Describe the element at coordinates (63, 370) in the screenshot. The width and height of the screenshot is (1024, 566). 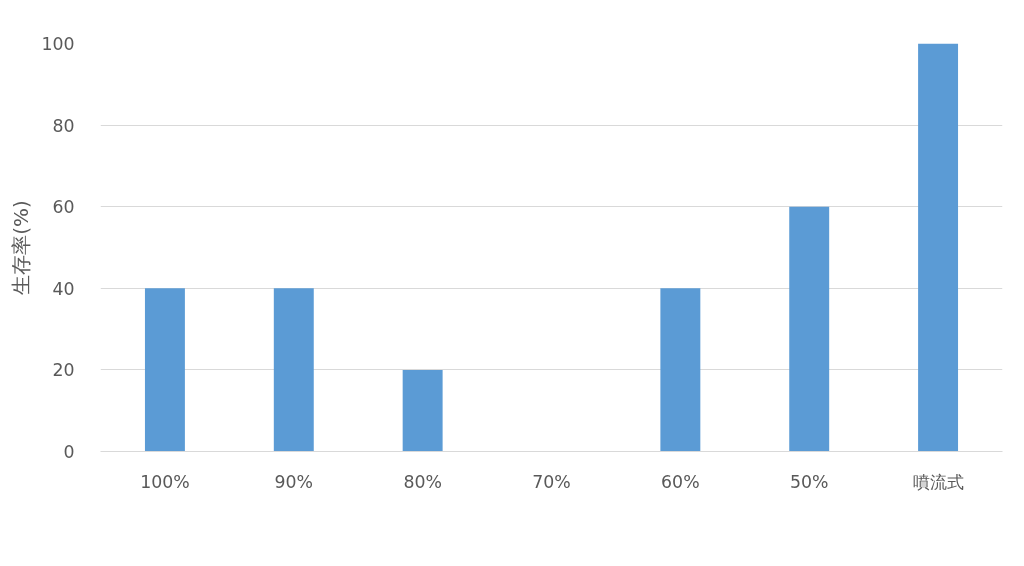
I see `y-tick-label: 20` at that location.